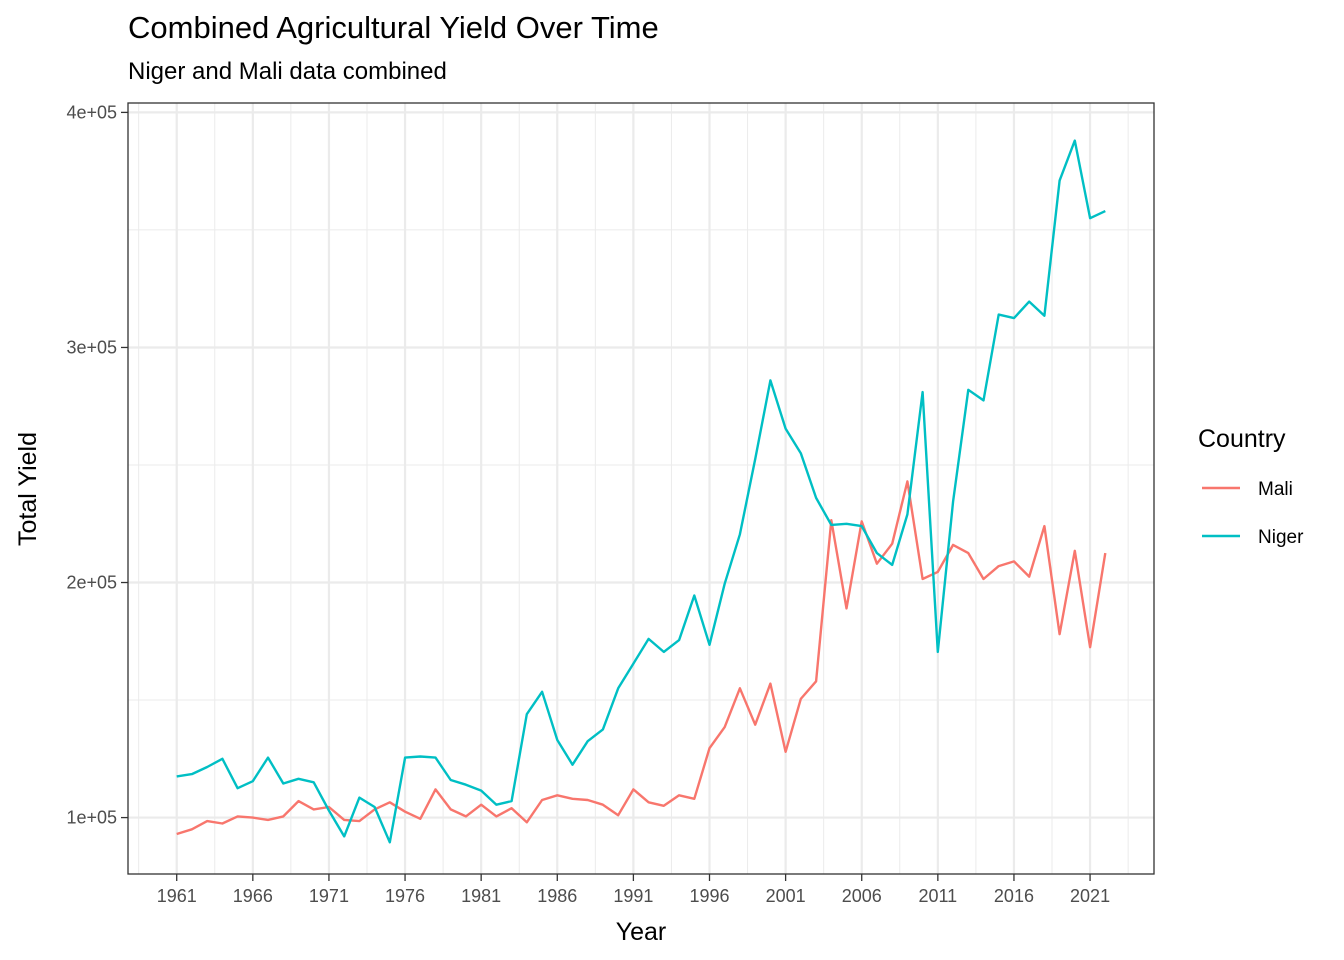 This screenshot has height=960, width=1344. What do you see at coordinates (393, 27) in the screenshot?
I see `chart-title: Combined Agricultural Yield Over Time` at bounding box center [393, 27].